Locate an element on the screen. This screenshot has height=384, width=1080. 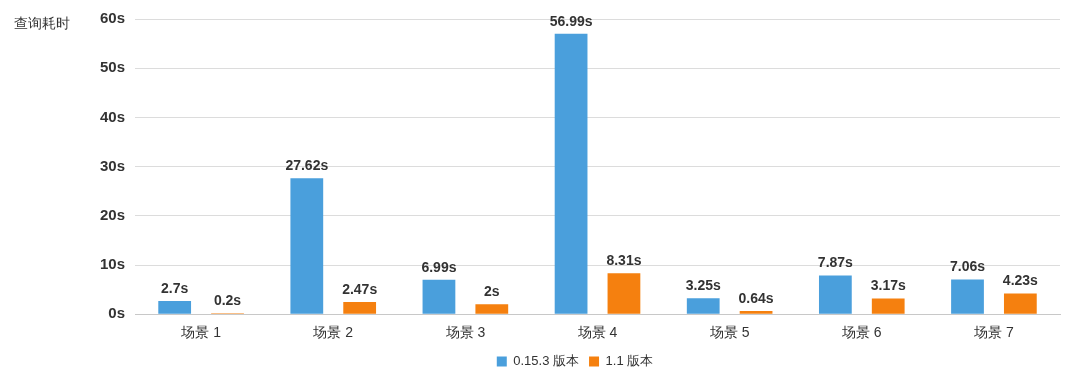
y-tick-label: 50s is located at coordinates (113, 67).